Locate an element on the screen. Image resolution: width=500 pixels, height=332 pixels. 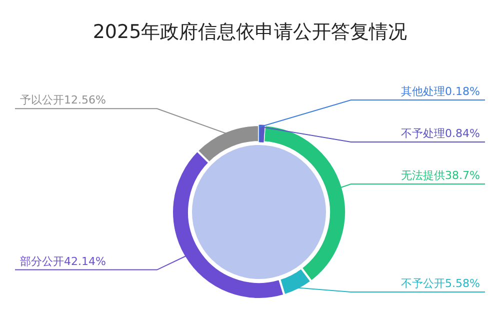
slice-label: 其他处理0.18% is located at coordinates (440, 91).